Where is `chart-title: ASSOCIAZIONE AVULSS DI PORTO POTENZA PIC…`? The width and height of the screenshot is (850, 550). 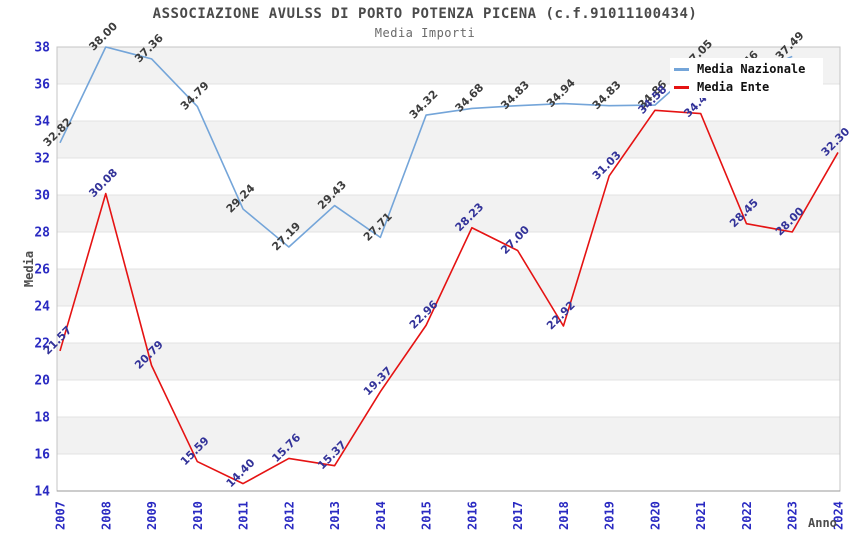
chart-title: ASSOCIAZIONE AVULSS DI PORTO POTENZA PIC… is located at coordinates (425, 14).